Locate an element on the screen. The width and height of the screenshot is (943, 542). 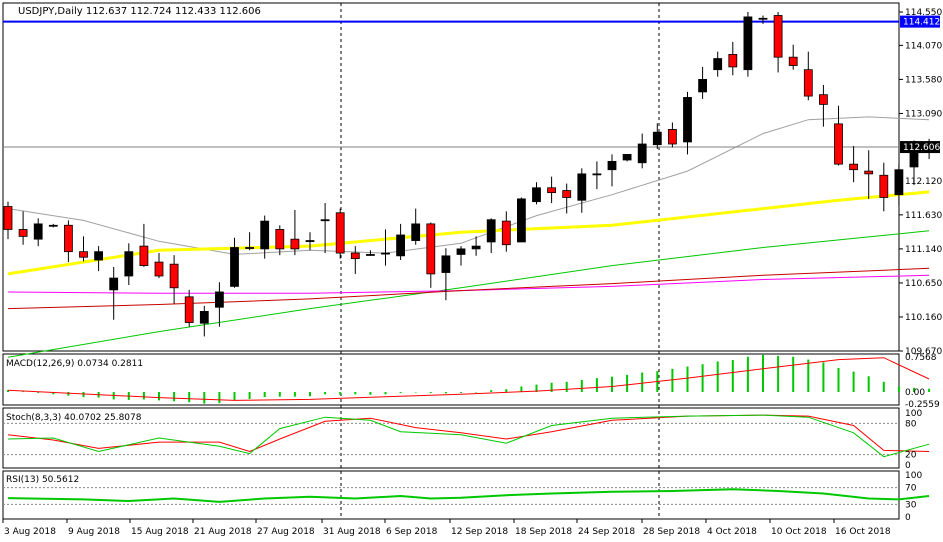
rsi-tick-label-2: 30 is located at coordinates (911, 505).